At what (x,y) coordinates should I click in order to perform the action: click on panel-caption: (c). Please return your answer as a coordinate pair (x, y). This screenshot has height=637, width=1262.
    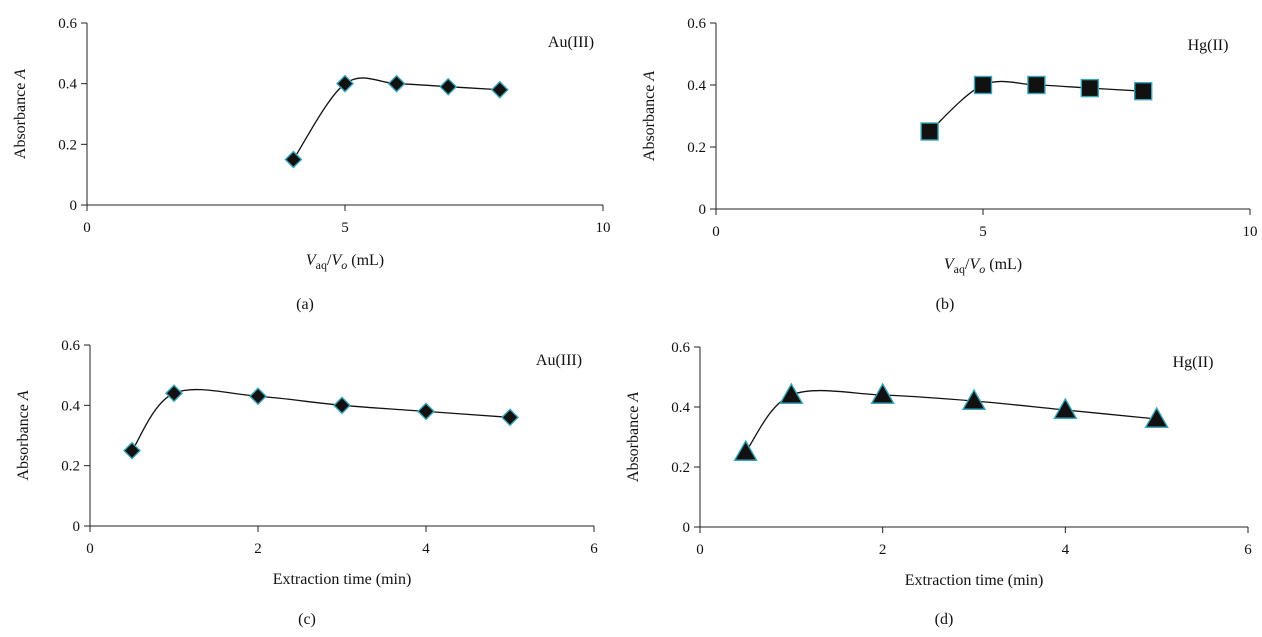
    Looking at the image, I should click on (307, 619).